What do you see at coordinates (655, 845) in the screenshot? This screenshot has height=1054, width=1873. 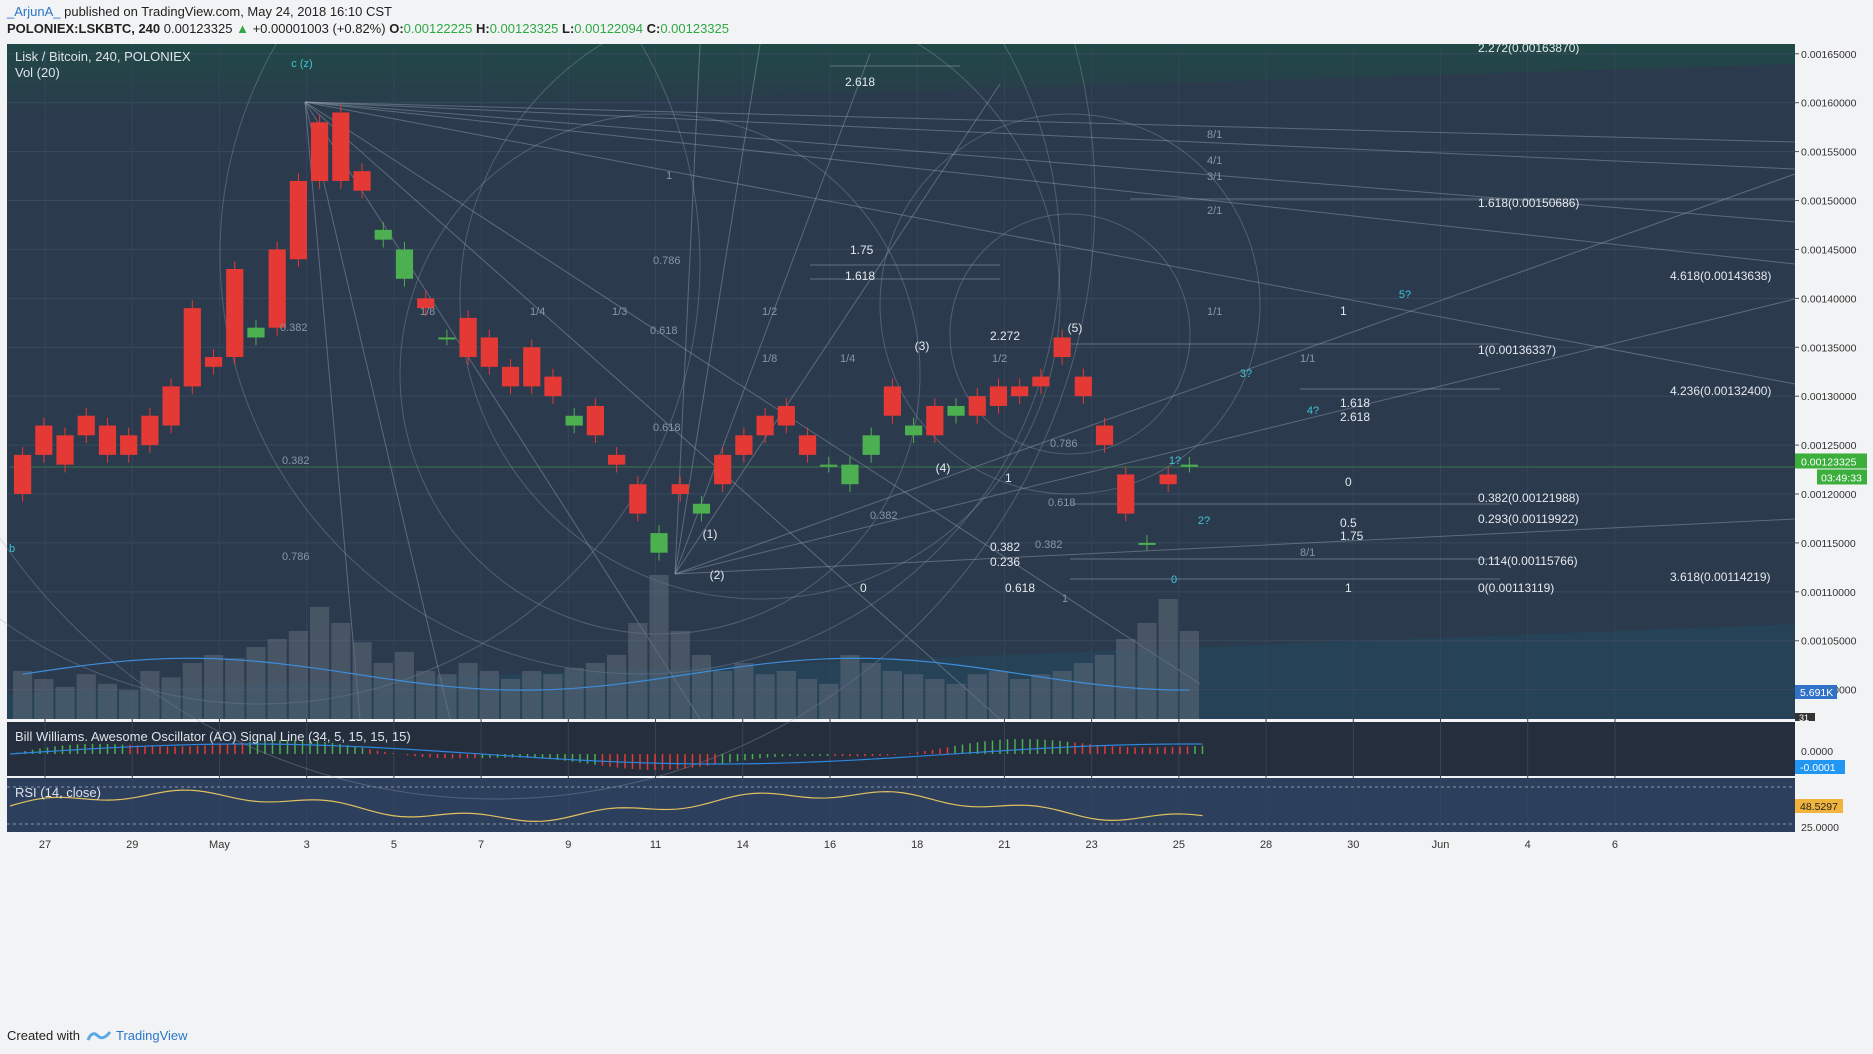 I see `time-tick-label: 11` at bounding box center [655, 845].